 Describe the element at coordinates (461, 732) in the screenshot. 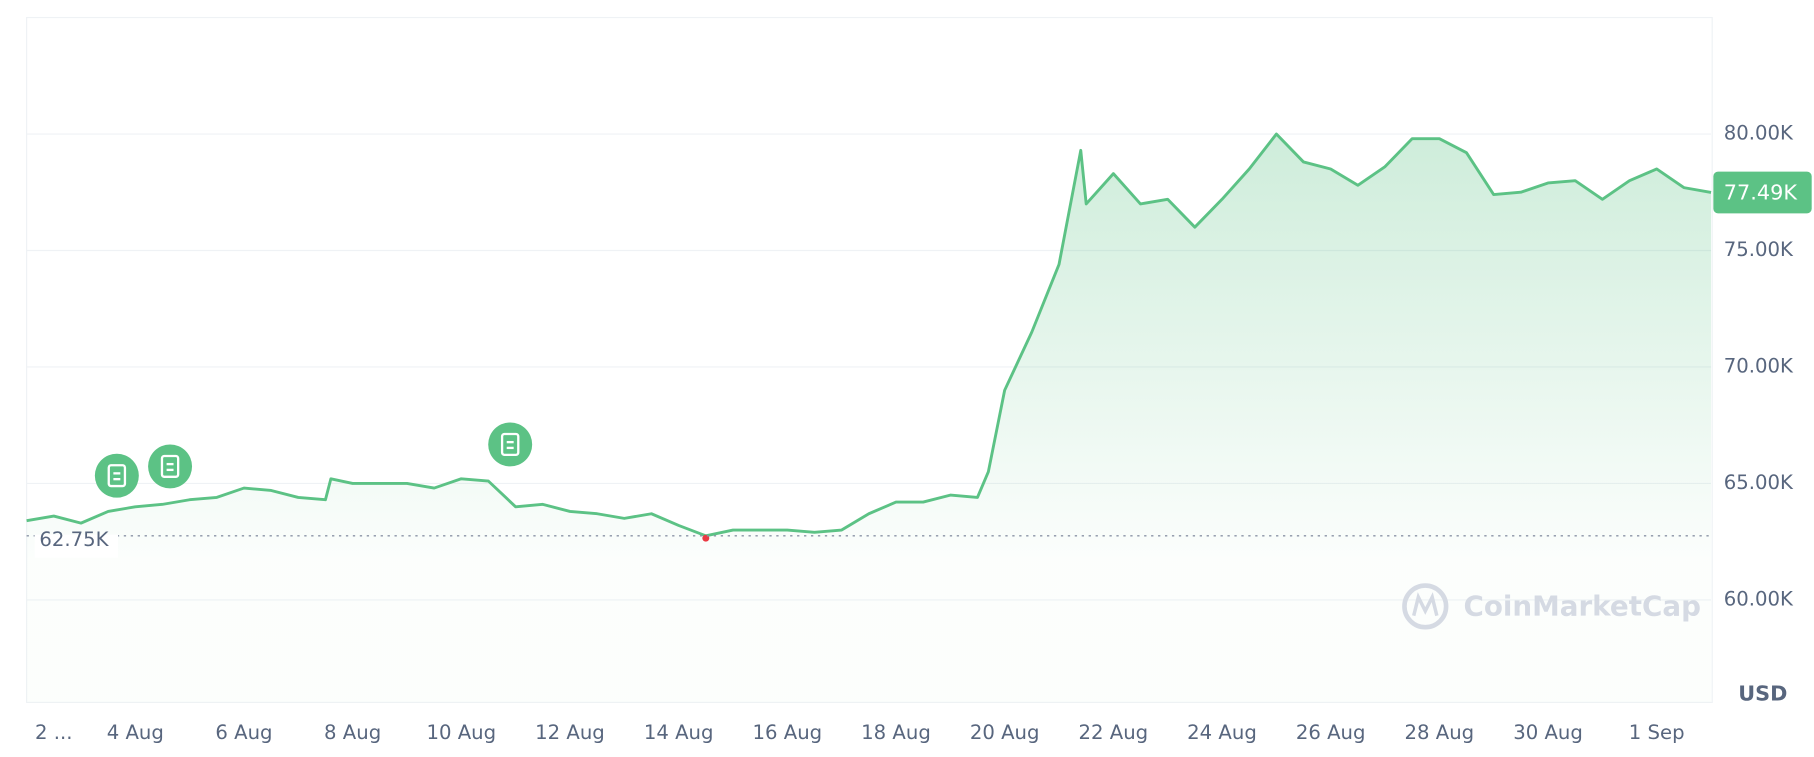

I see `x-tick-label: 10 Aug` at that location.